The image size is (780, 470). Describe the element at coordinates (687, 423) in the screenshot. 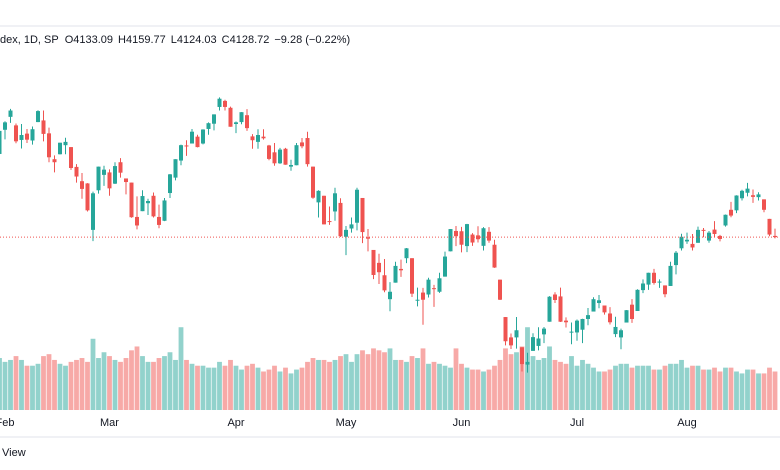

I see `x-tick-label: Aug` at that location.